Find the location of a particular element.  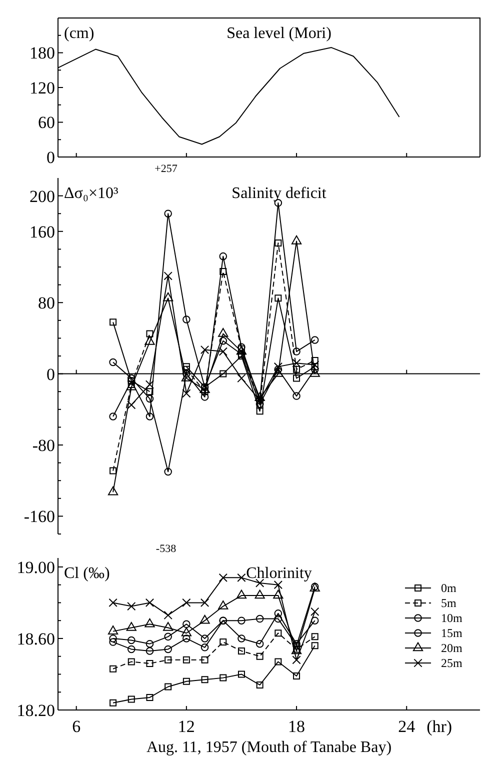

text: -538 is located at coordinates (166, 549).